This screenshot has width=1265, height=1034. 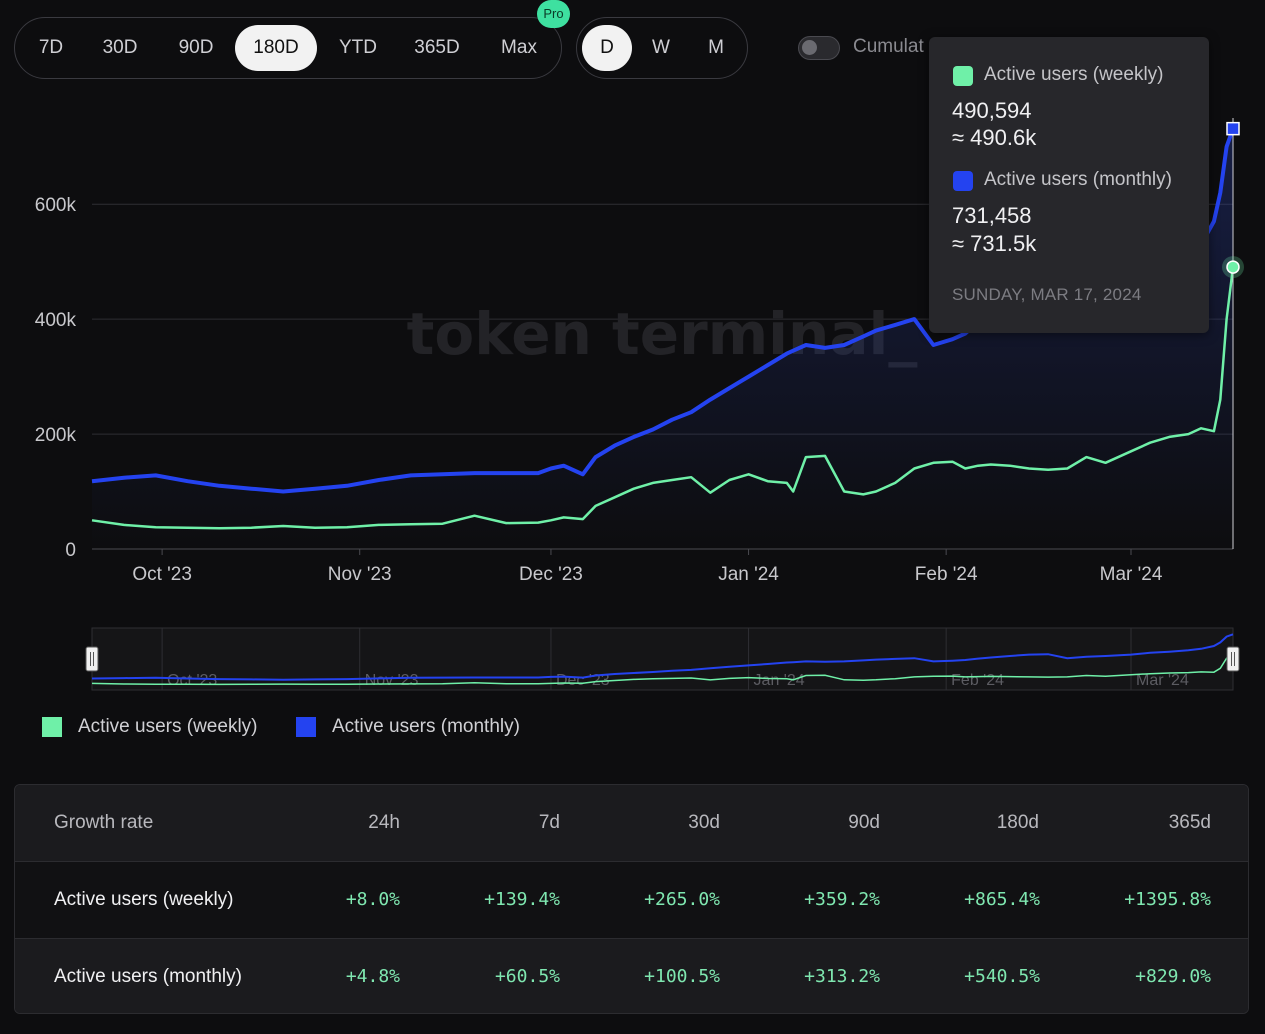 I want to click on cumulative-toggle, so click(x=819, y=48).